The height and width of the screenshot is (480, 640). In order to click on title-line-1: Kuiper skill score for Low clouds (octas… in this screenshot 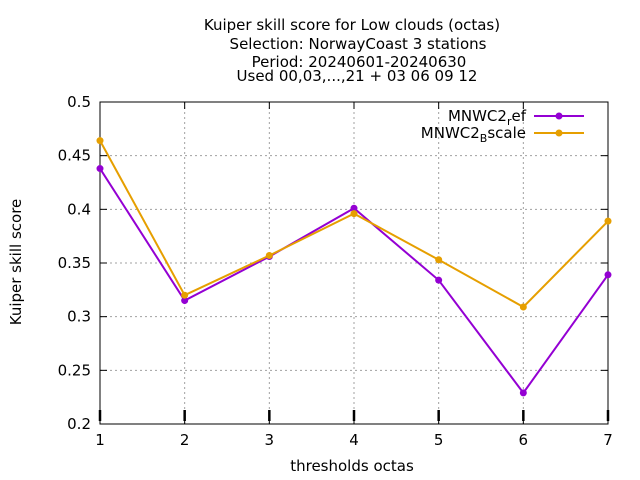, I will do `click(352, 25)`.